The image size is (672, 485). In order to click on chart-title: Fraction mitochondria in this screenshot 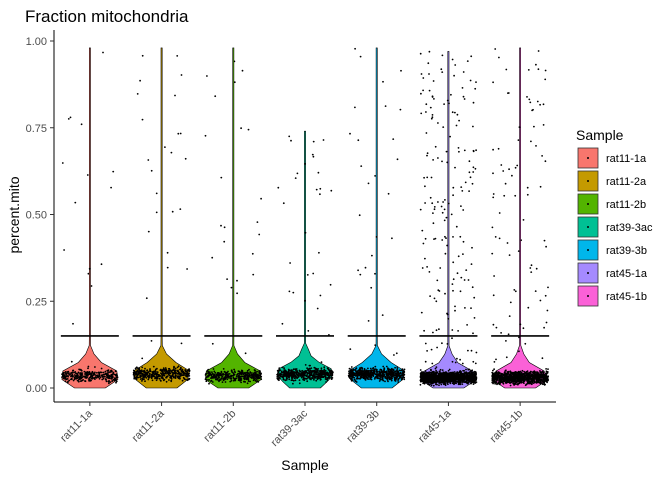, I will do `click(107, 16)`.